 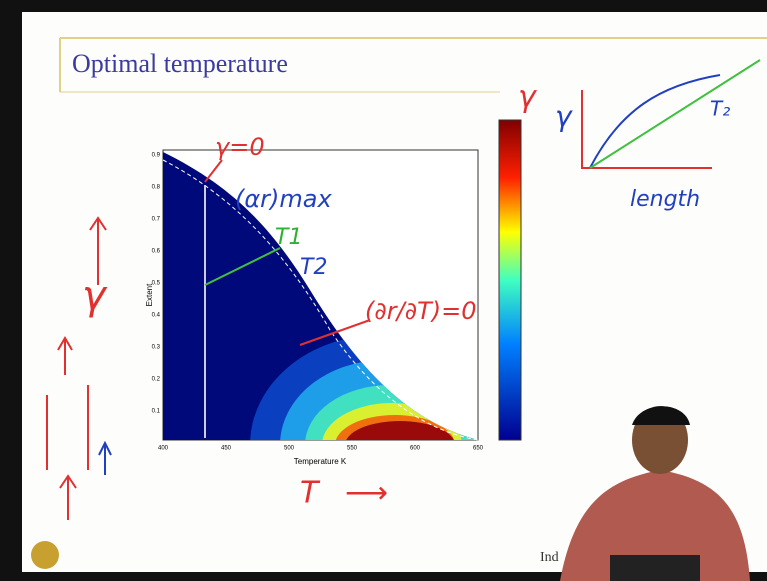 What do you see at coordinates (156, 316) in the screenshot?
I see `tick-label: 0.4` at bounding box center [156, 316].